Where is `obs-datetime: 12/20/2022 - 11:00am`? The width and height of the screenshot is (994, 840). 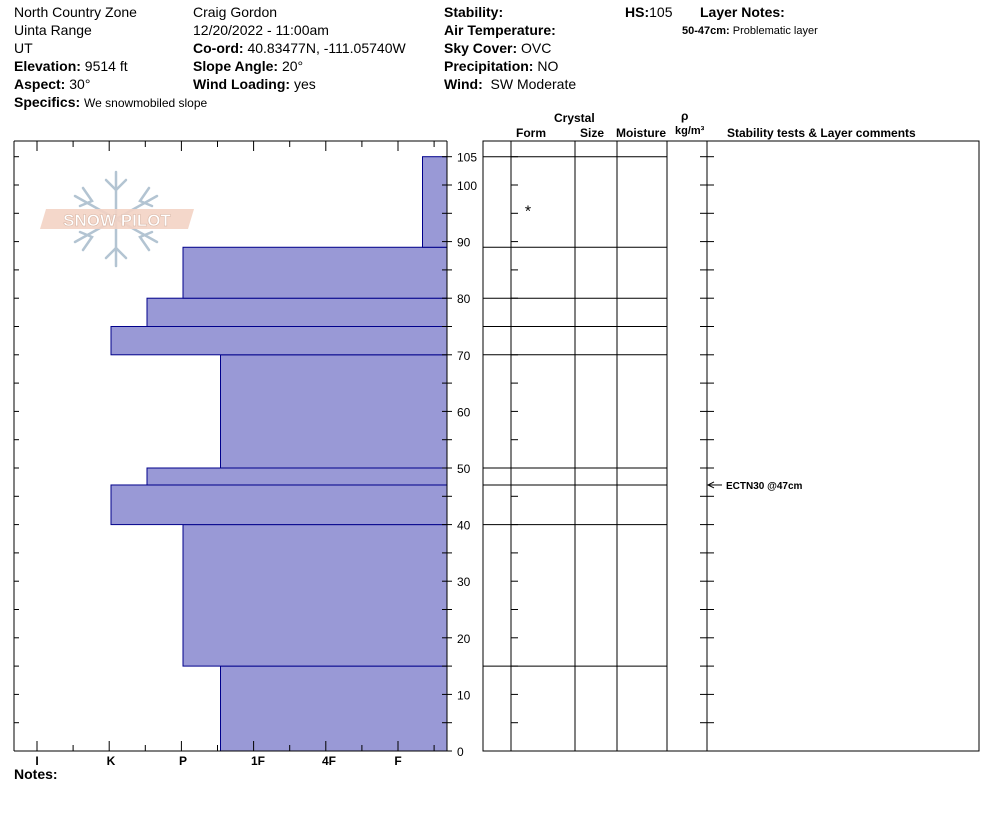 obs-datetime: 12/20/2022 - 11:00am is located at coordinates (261, 30).